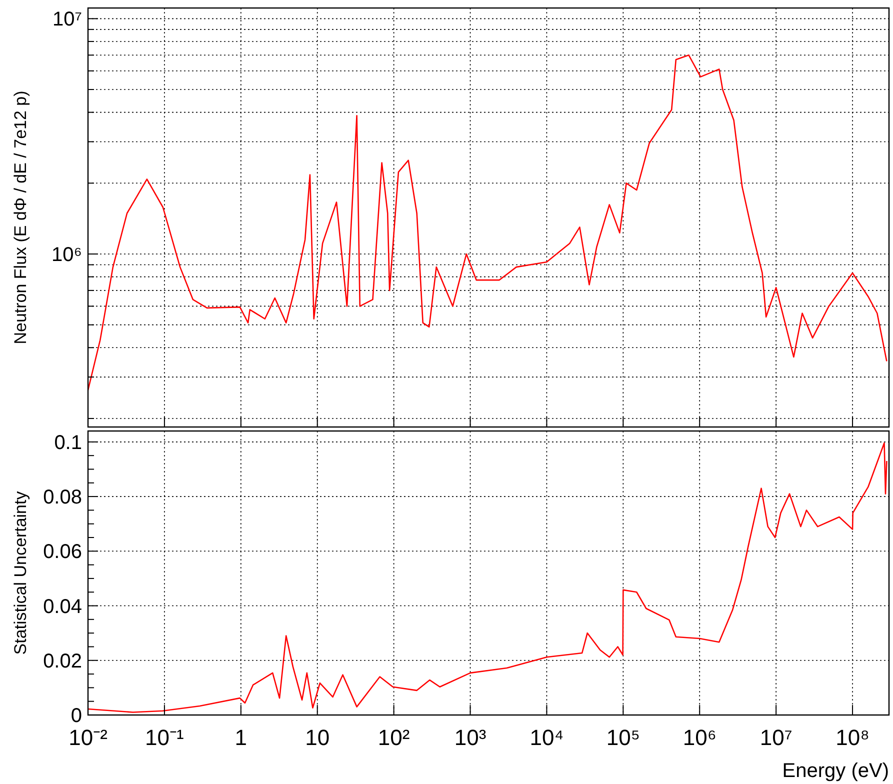 The width and height of the screenshot is (893, 784). What do you see at coordinates (776, 737) in the screenshot?
I see `x-tick-label: 10⁷` at bounding box center [776, 737].